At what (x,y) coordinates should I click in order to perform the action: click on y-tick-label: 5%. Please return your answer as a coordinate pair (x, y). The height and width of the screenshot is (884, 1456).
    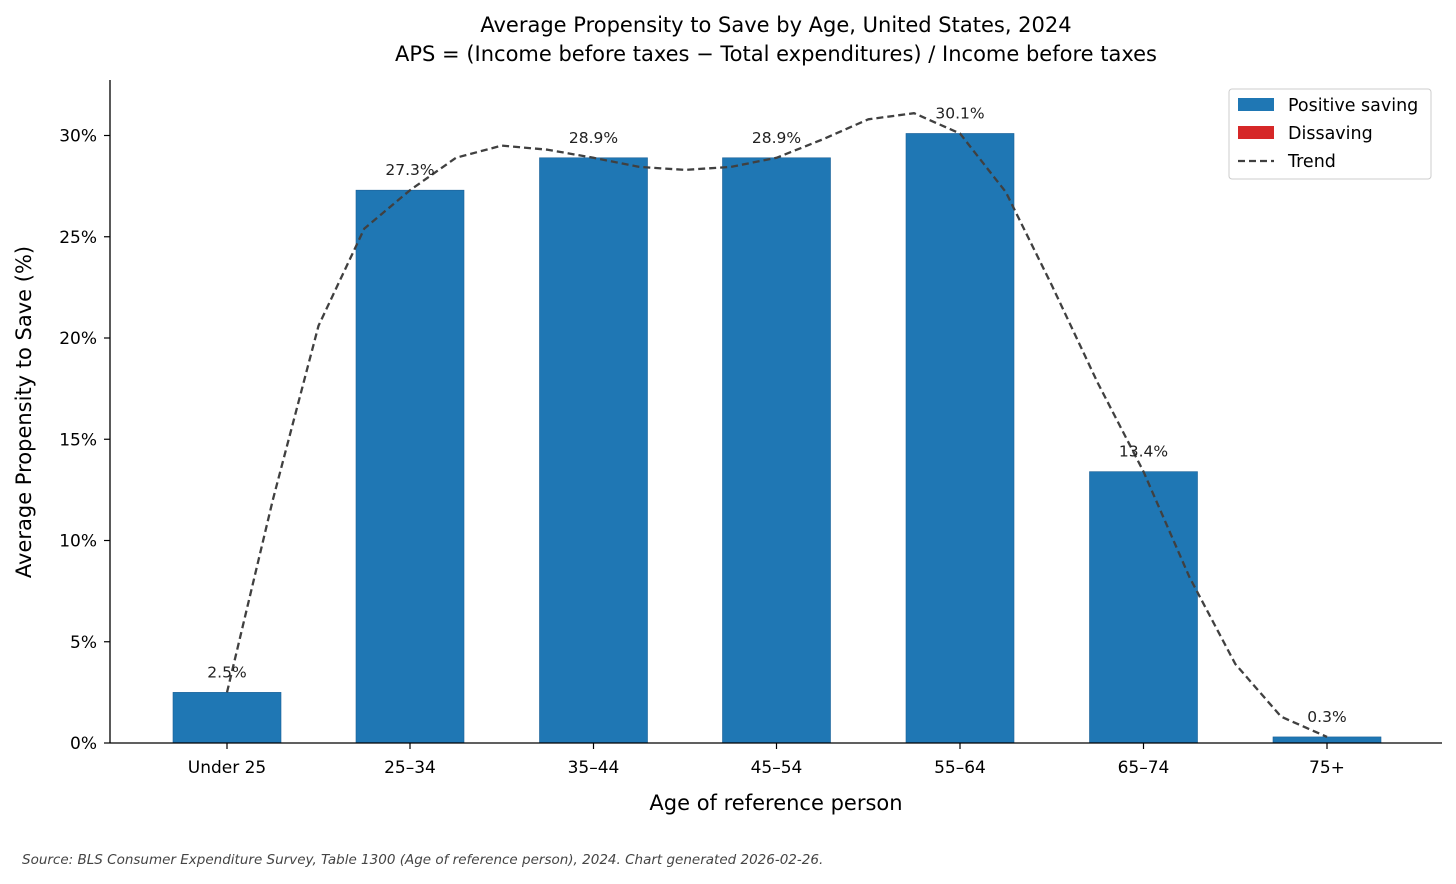
    Looking at the image, I should click on (83, 643).